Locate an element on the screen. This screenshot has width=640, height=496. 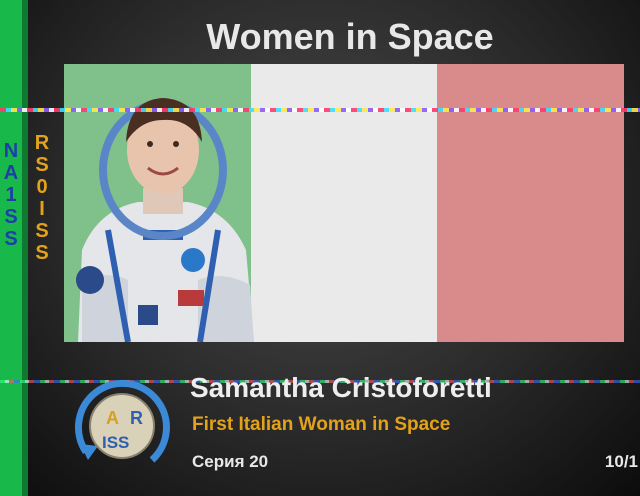
callsign-letter: I is located at coordinates (42, 209).